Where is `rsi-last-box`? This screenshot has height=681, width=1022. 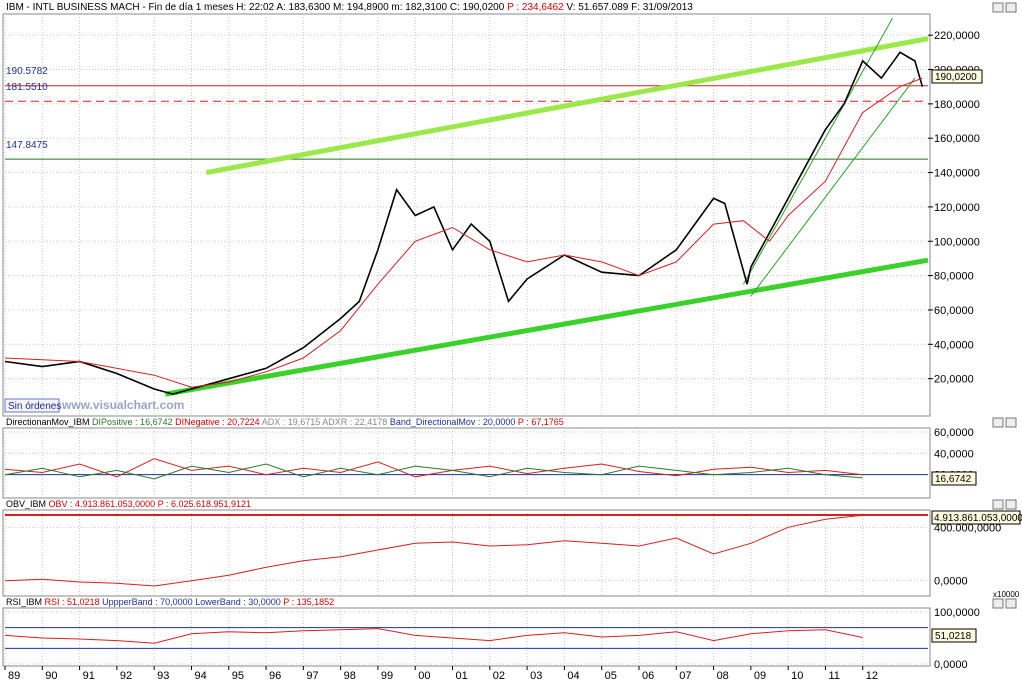
rsi-last-box is located at coordinates (954, 635).